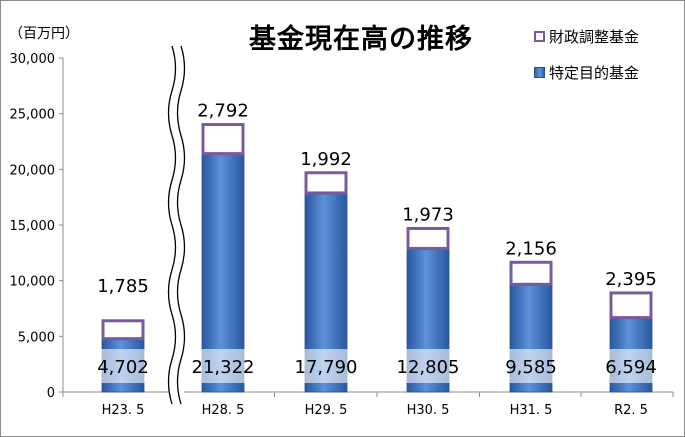 The image size is (685, 437). I want to click on legend-item-財政調整基金: 財政調整基金, so click(586, 36).